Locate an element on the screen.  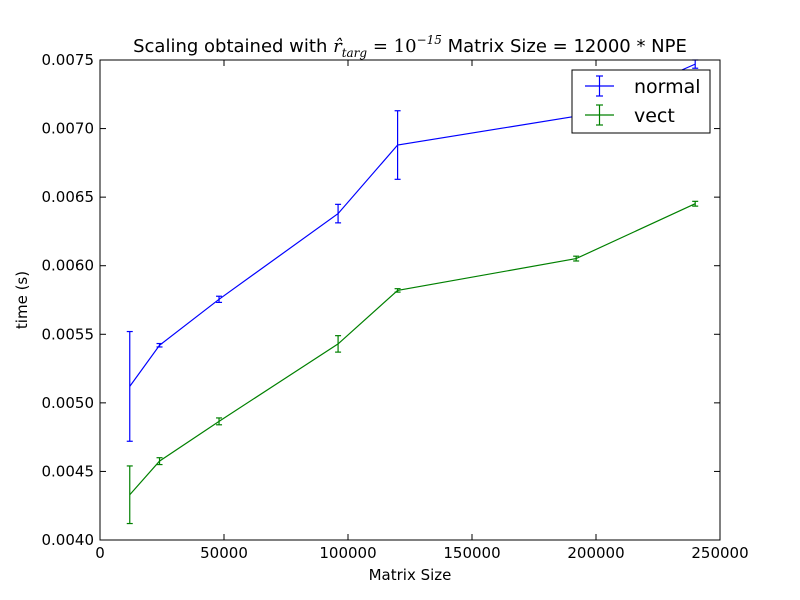
title-math-eq: = 10 is located at coordinates (391, 46).